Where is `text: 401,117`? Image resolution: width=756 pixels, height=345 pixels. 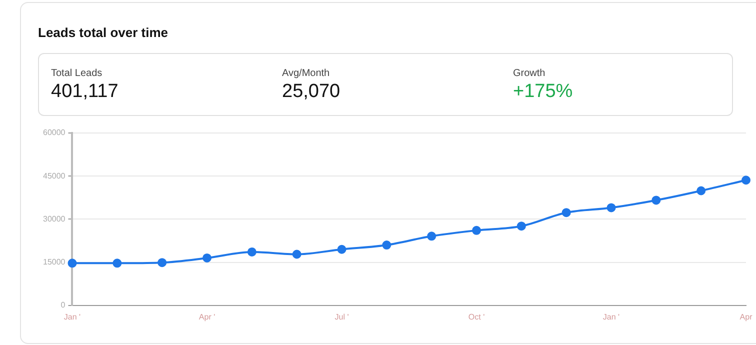
text: 401,117 is located at coordinates (84, 92).